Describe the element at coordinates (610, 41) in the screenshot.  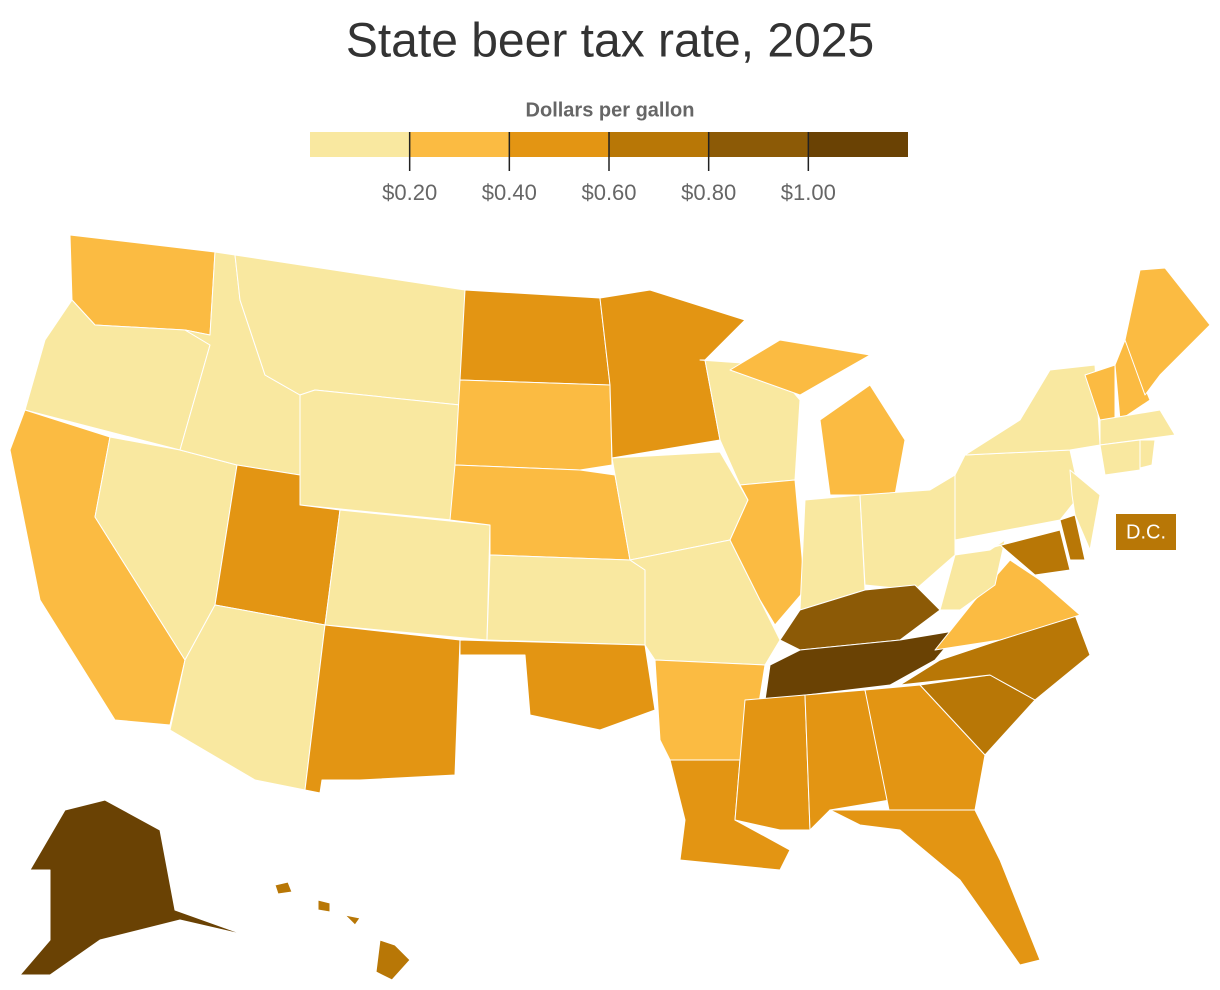
I see `map-title: State beer tax rate, 2025` at that location.